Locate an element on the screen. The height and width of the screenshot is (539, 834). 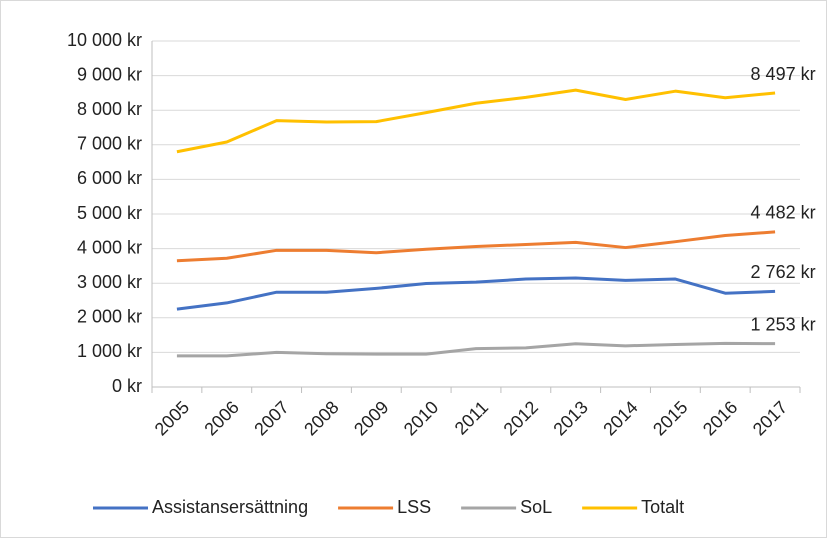
y-tick-label: 3 000 kr is located at coordinates (109, 282).